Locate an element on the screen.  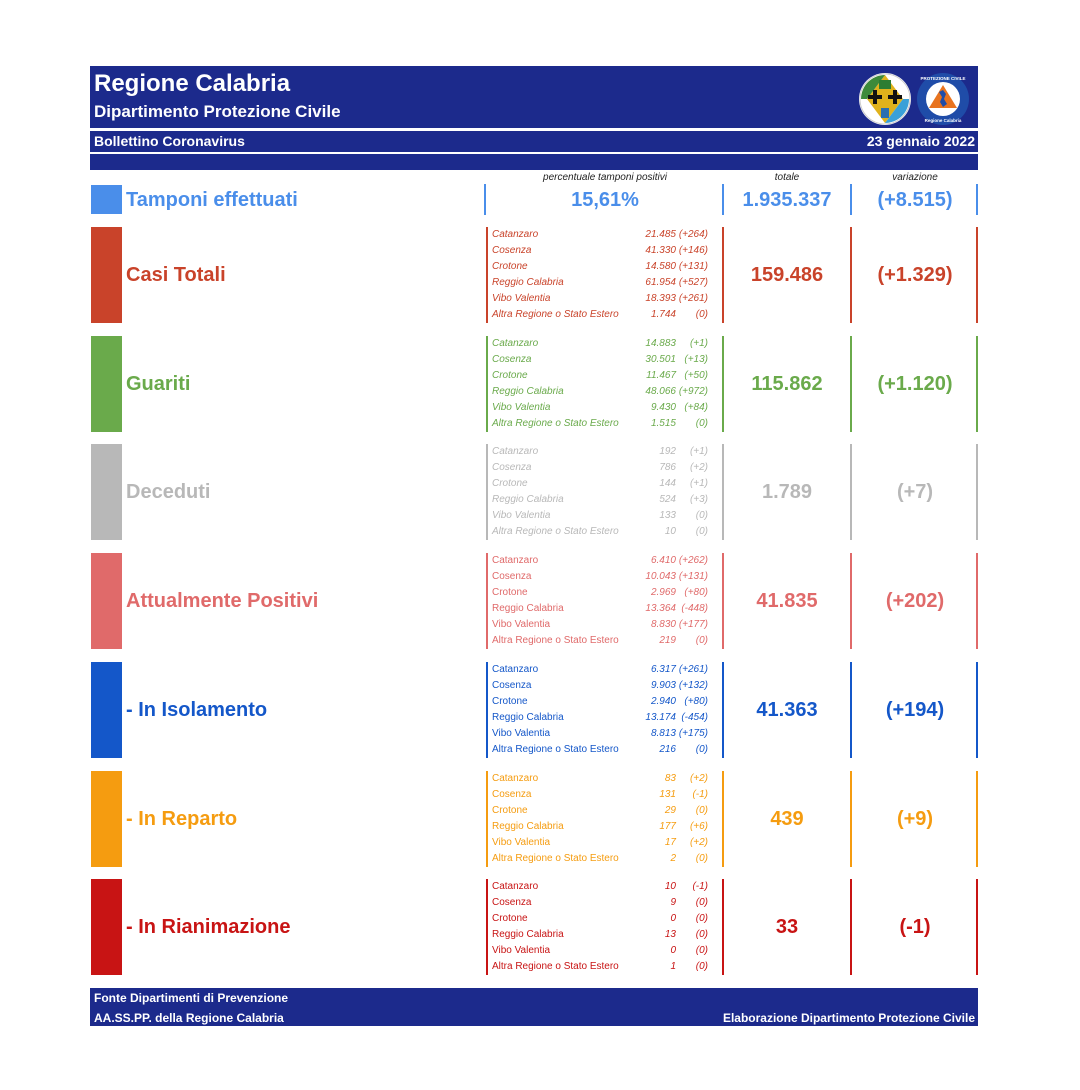
tamponi-positivity: 15,61% is located at coordinates (605, 200).